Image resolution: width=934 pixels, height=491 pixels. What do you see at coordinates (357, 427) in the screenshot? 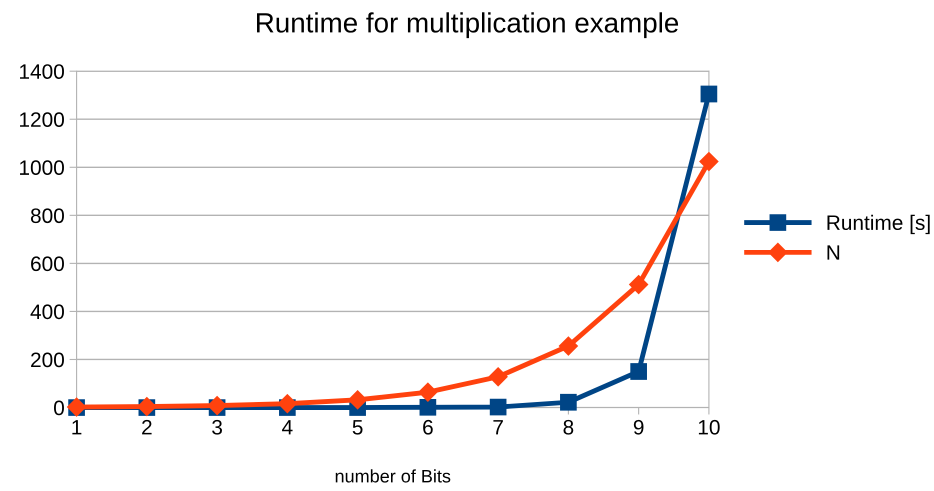
I see `x-tick-label: 5` at bounding box center [357, 427].